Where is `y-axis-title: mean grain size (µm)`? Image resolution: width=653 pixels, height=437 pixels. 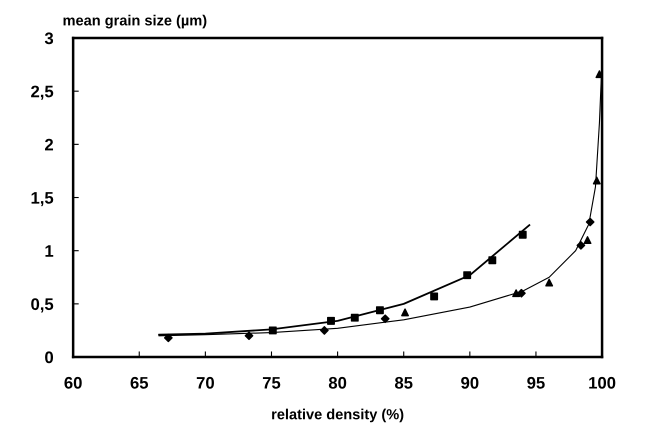 y-axis-title: mean grain size (µm) is located at coordinates (135, 21).